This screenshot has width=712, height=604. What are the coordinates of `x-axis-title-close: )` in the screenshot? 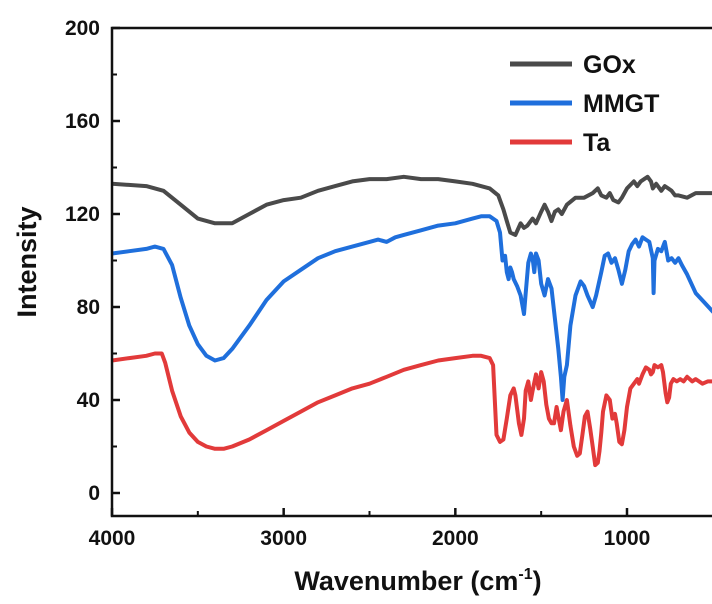 It's located at (537, 581).